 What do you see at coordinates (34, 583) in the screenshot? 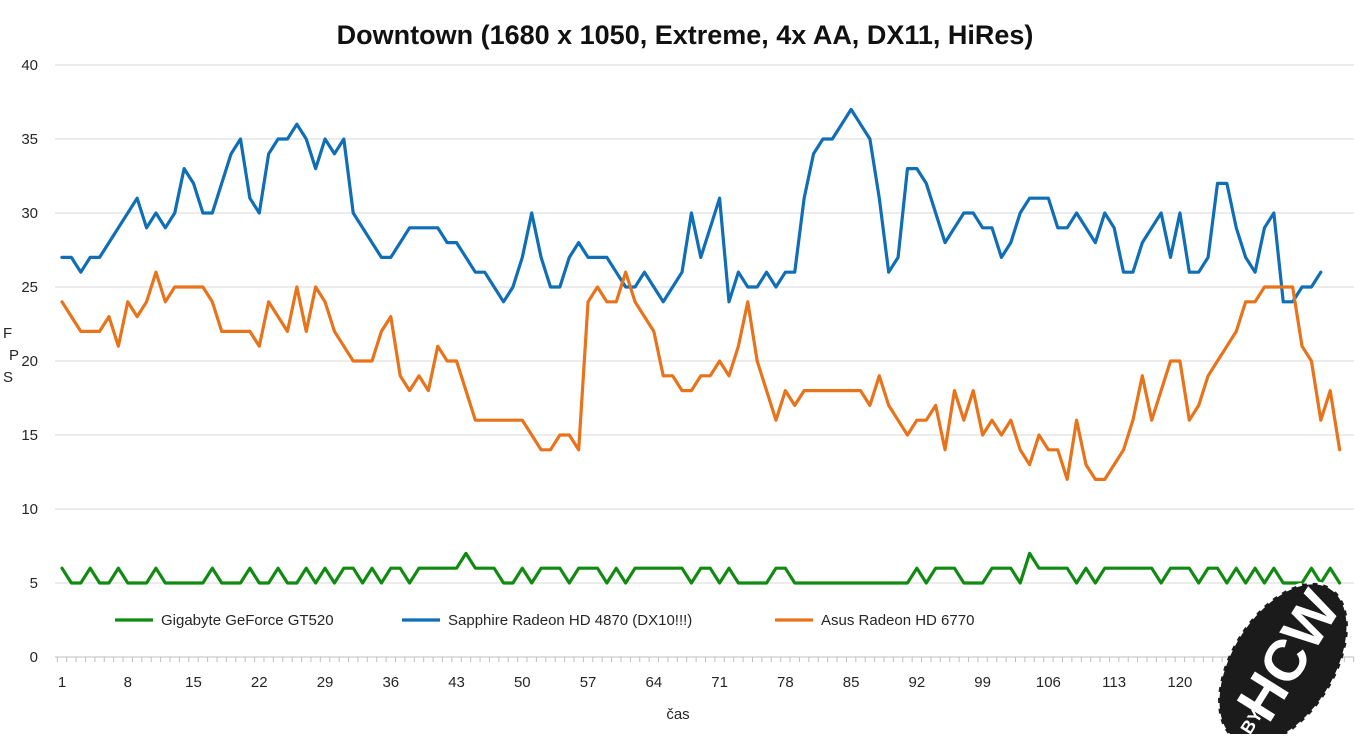
I see `y-tick-label: 5` at bounding box center [34, 583].